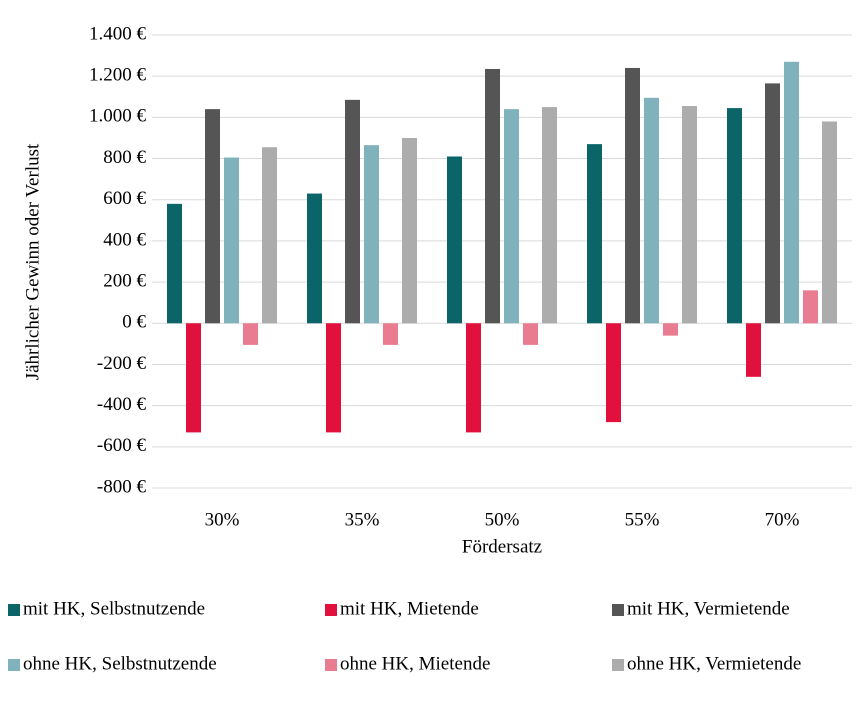 This screenshot has height=715, width=857. Describe the element at coordinates (122, 363) in the screenshot. I see `y-tick-label: -200 €` at that location.